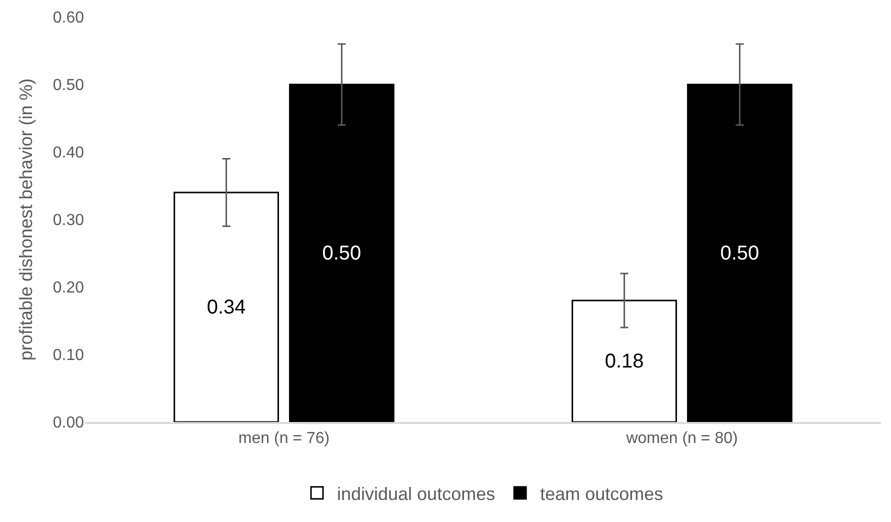 Image resolution: width=891 pixels, height=522 pixels. Describe the element at coordinates (26, 219) in the screenshot. I see `y-axis-title: profitable dishonest behavior (in %)` at that location.